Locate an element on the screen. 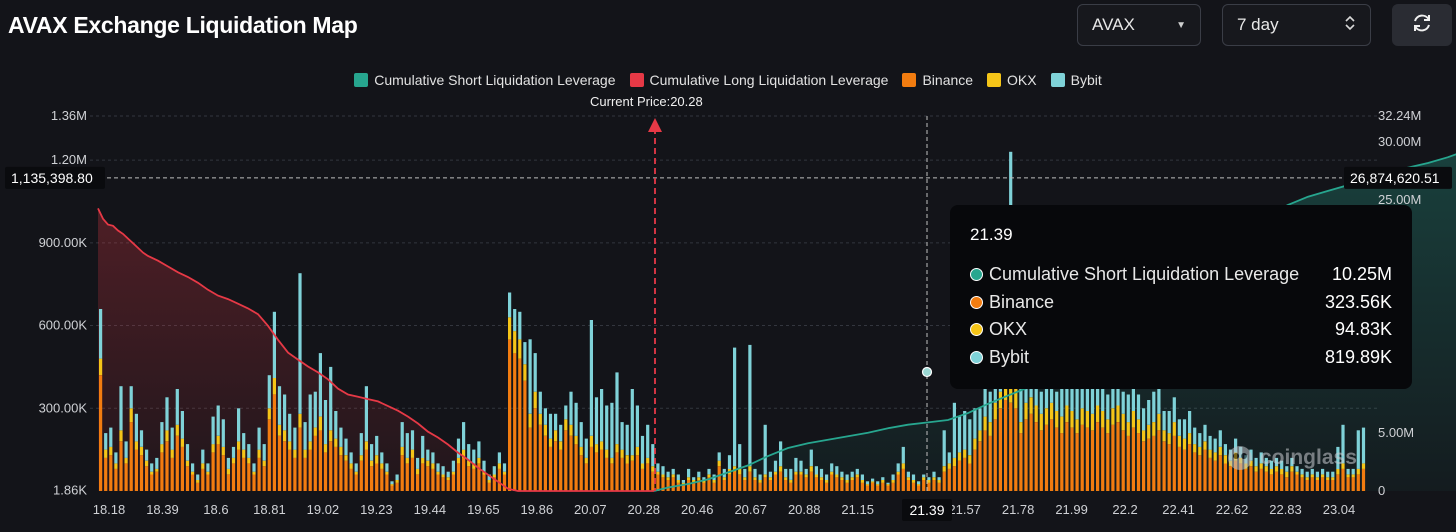 This screenshot has width=1456, height=532. legend-item: Bybit is located at coordinates (1076, 80).